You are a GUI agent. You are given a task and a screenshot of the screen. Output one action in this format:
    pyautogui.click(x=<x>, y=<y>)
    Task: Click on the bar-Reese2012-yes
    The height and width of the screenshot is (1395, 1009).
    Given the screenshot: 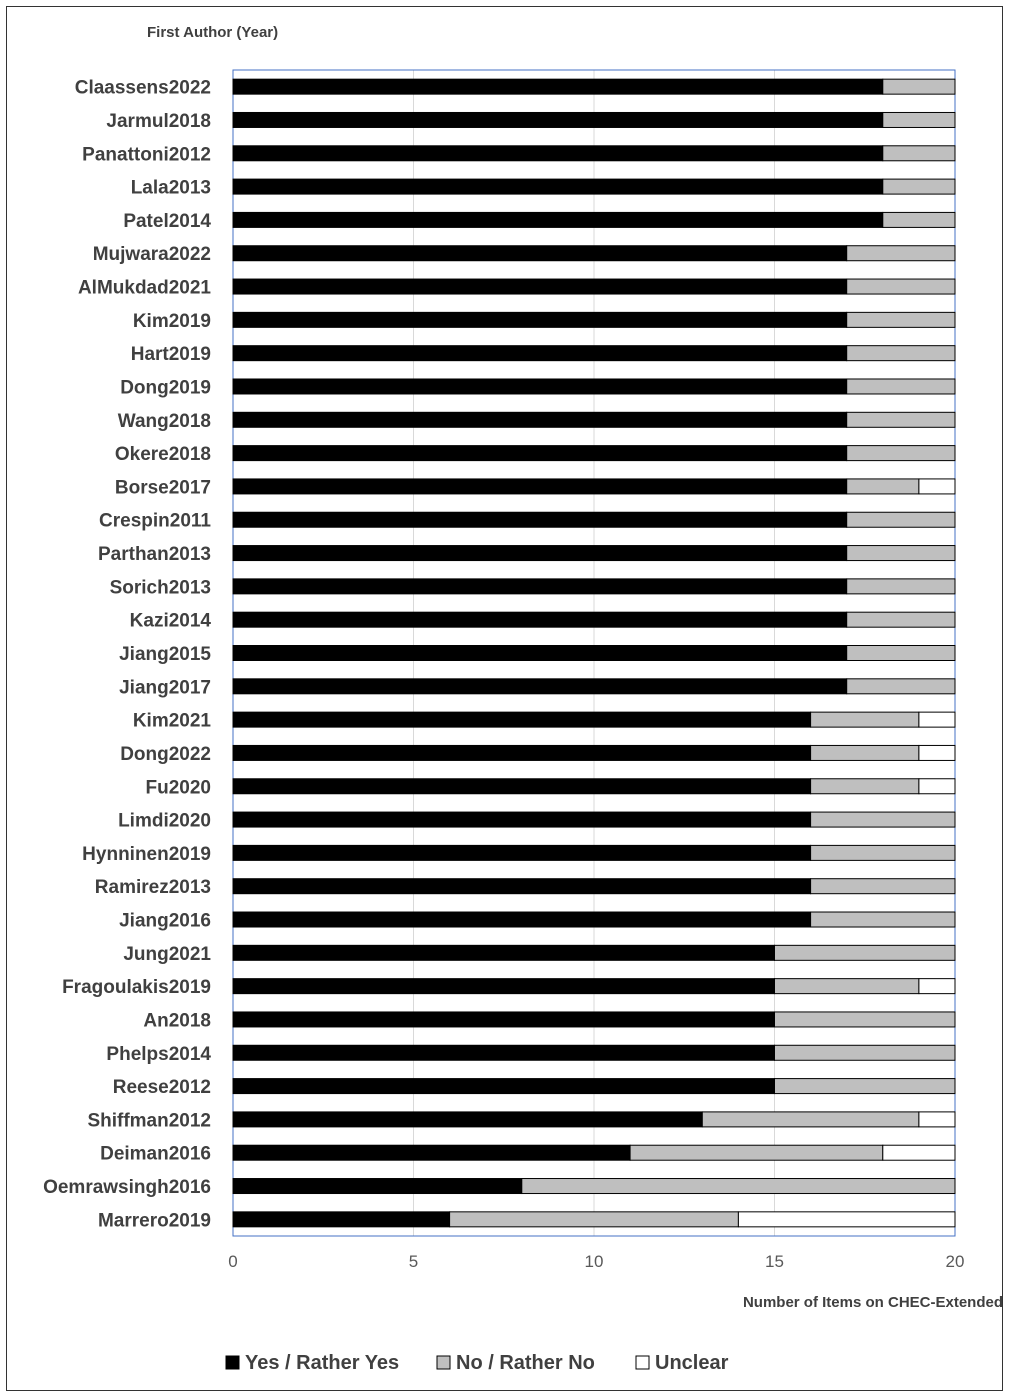 What is the action you would take?
    pyautogui.click(x=503, y=1086)
    